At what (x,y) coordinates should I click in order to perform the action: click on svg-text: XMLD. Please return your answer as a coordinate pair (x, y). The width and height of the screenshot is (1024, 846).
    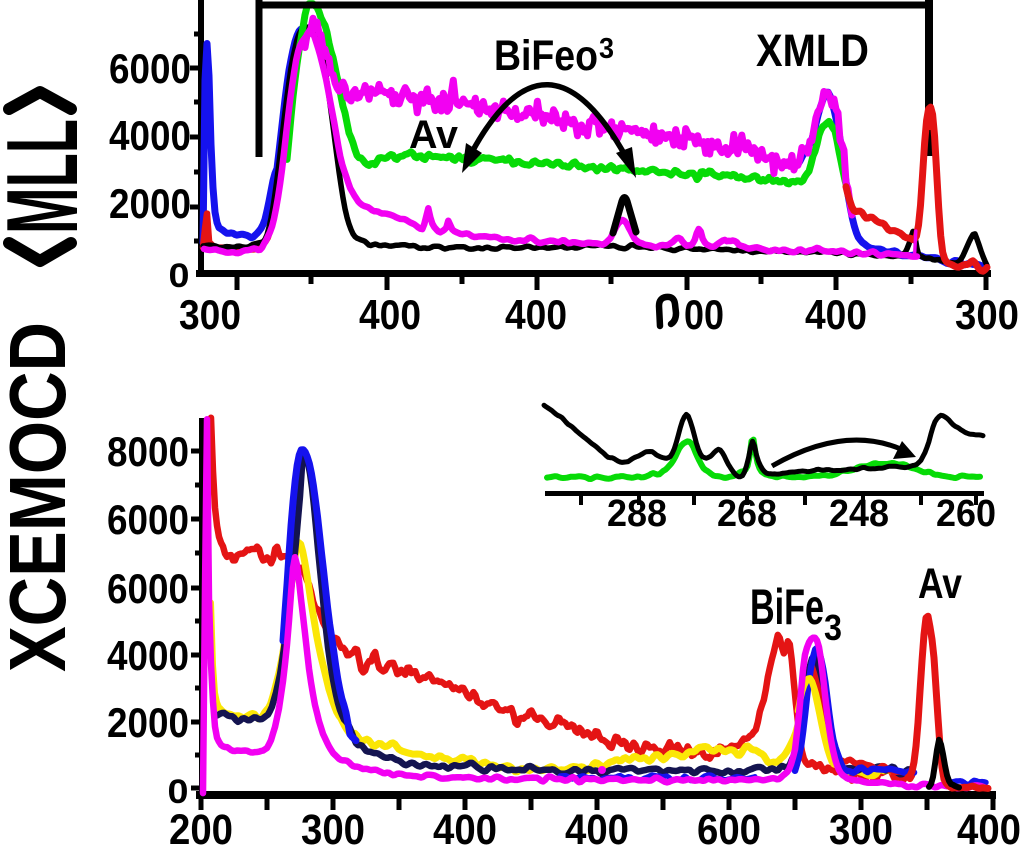
    Looking at the image, I should click on (812, 50).